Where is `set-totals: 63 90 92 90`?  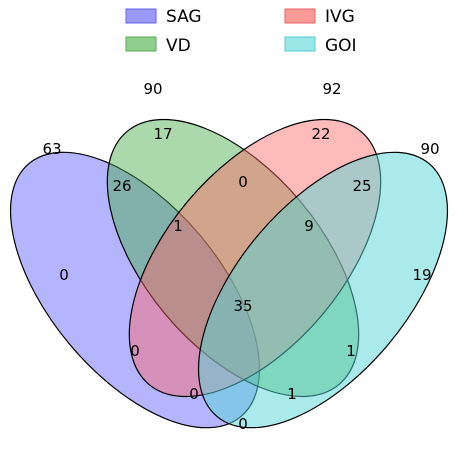 set-totals: 63 90 92 90 is located at coordinates (240, 119).